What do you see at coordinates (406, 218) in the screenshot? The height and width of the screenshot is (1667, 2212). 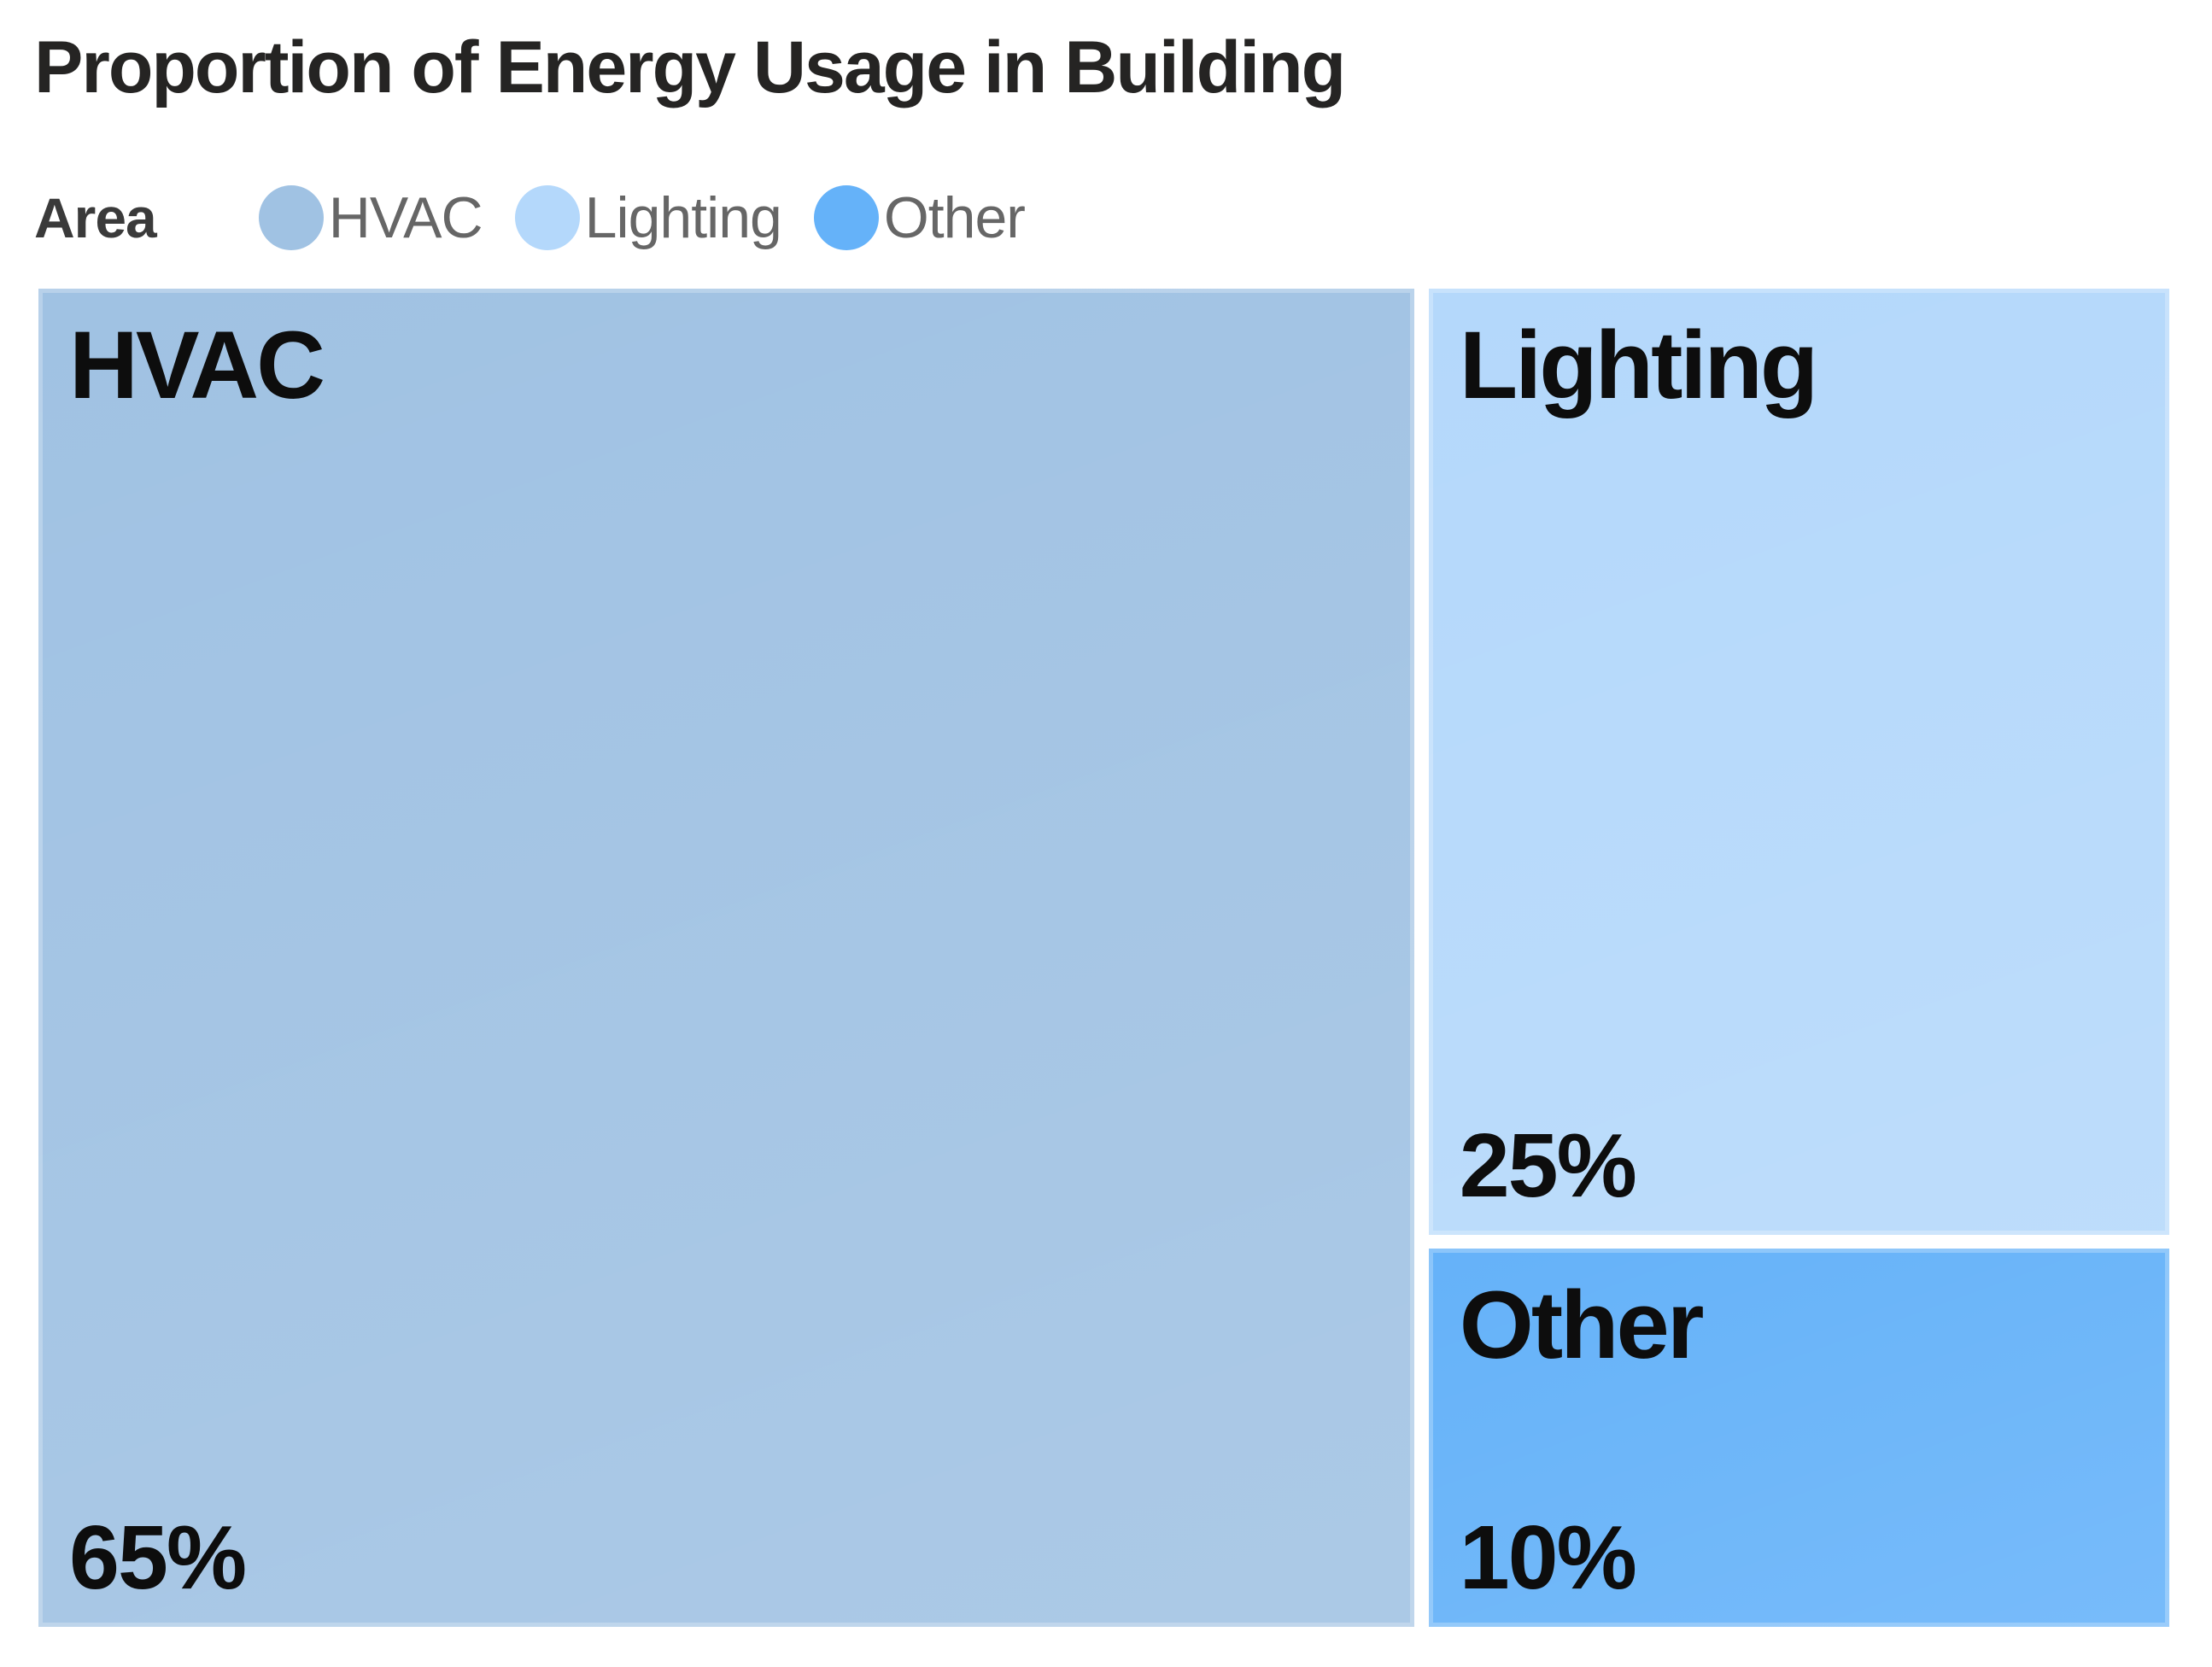 I see `legend-item-label: HVAC` at bounding box center [406, 218].